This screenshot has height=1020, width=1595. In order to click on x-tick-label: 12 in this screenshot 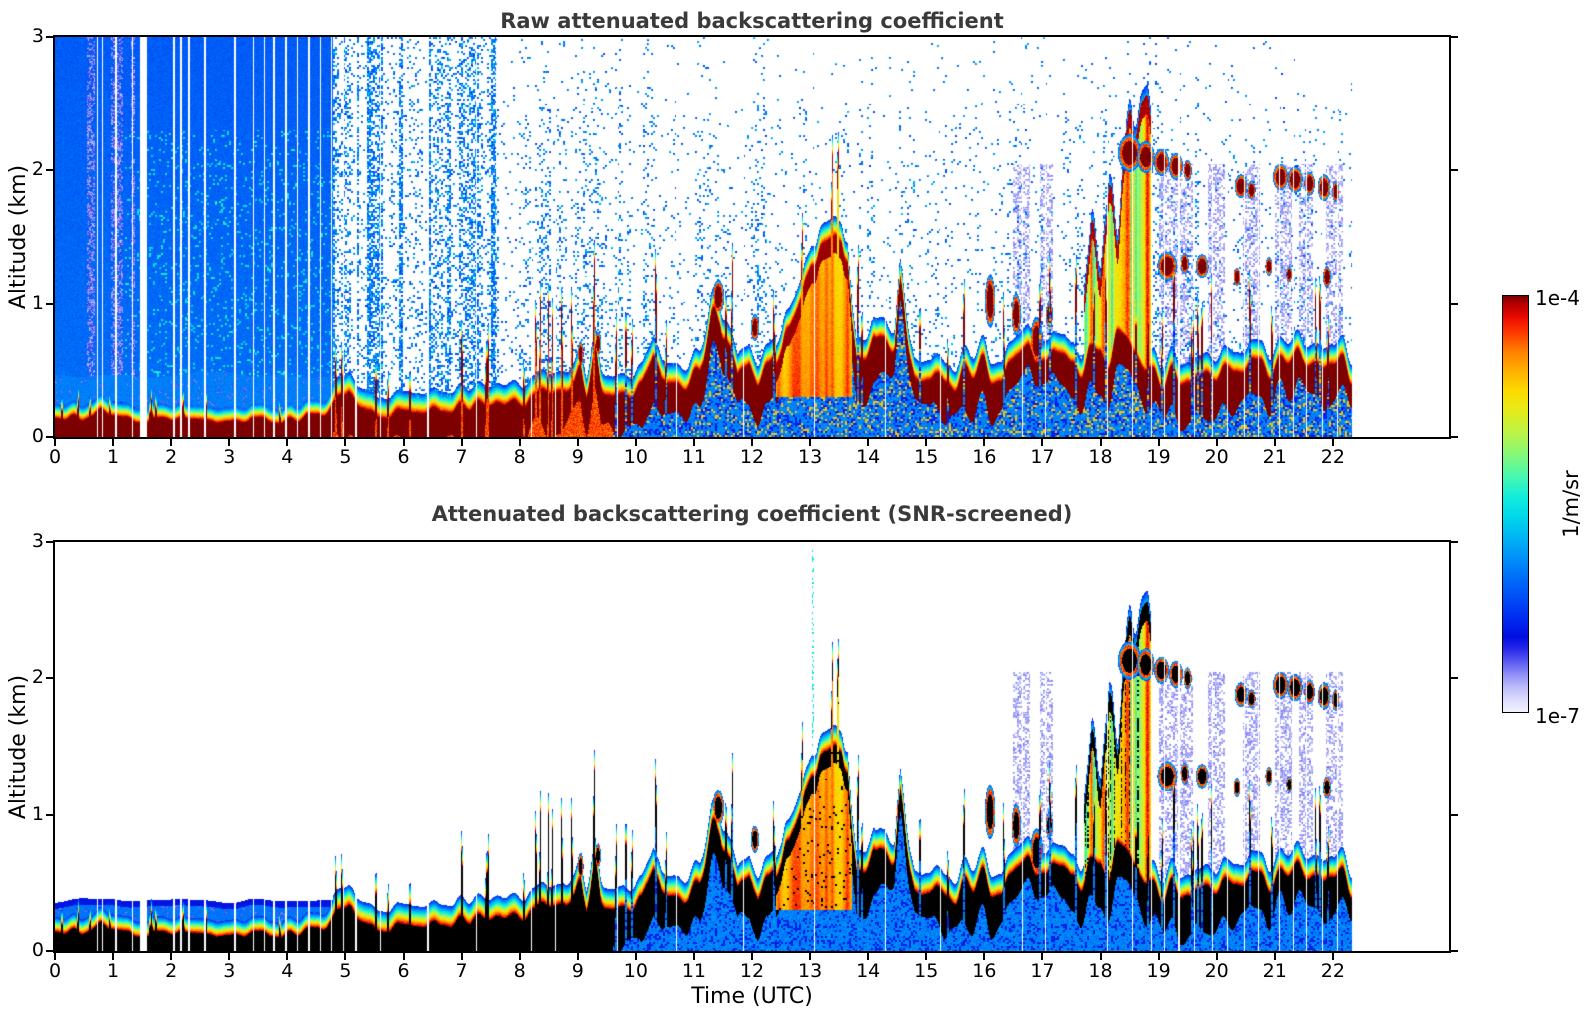, I will do `click(752, 971)`.